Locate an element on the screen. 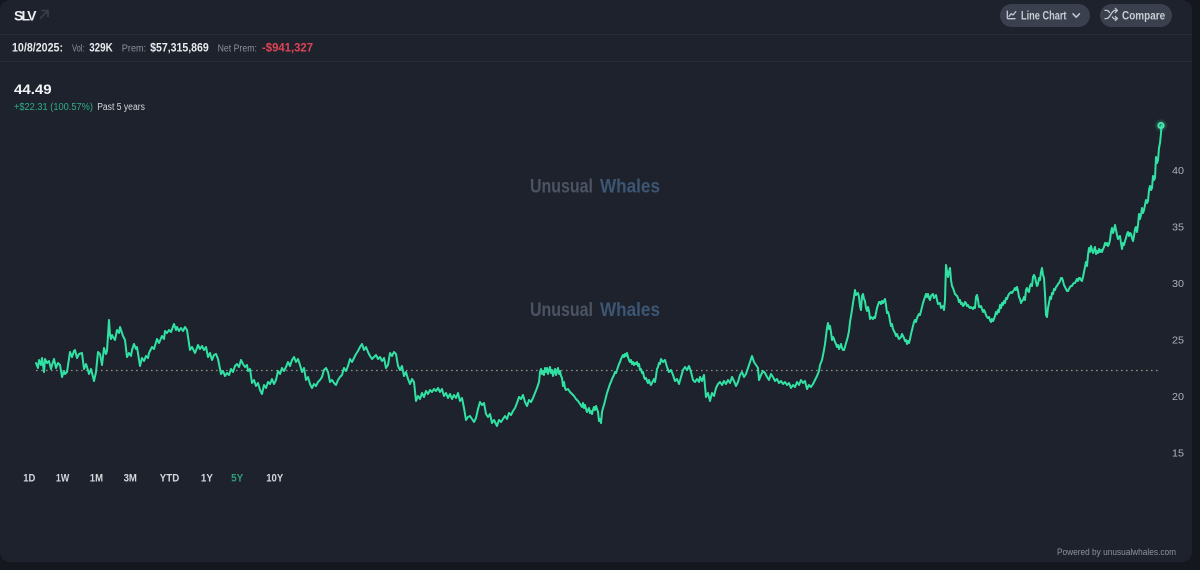  svg-text: 44.49 is located at coordinates (33, 89).